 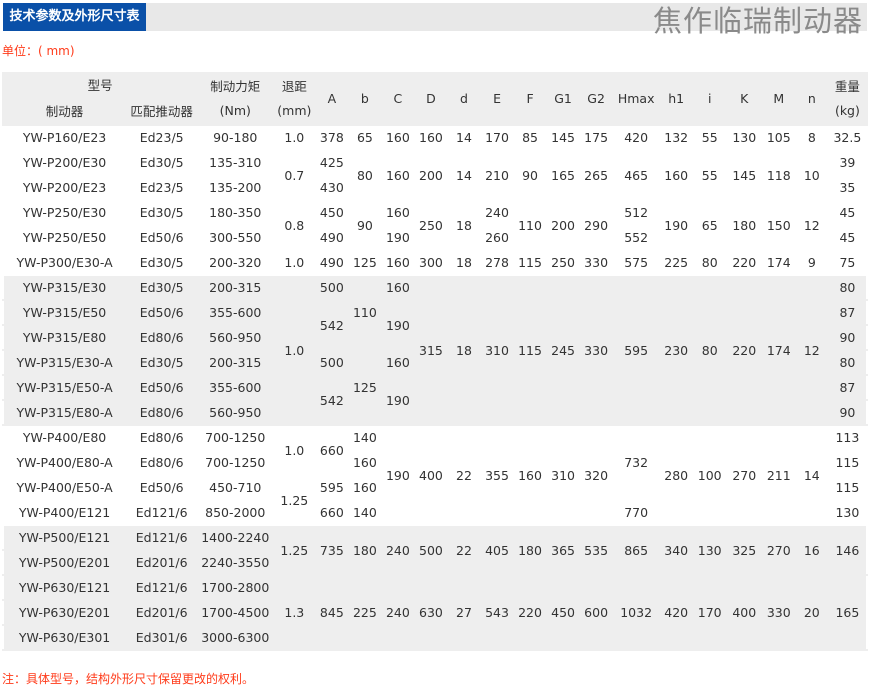 I want to click on value-cell: 450, so click(x=563, y=612).